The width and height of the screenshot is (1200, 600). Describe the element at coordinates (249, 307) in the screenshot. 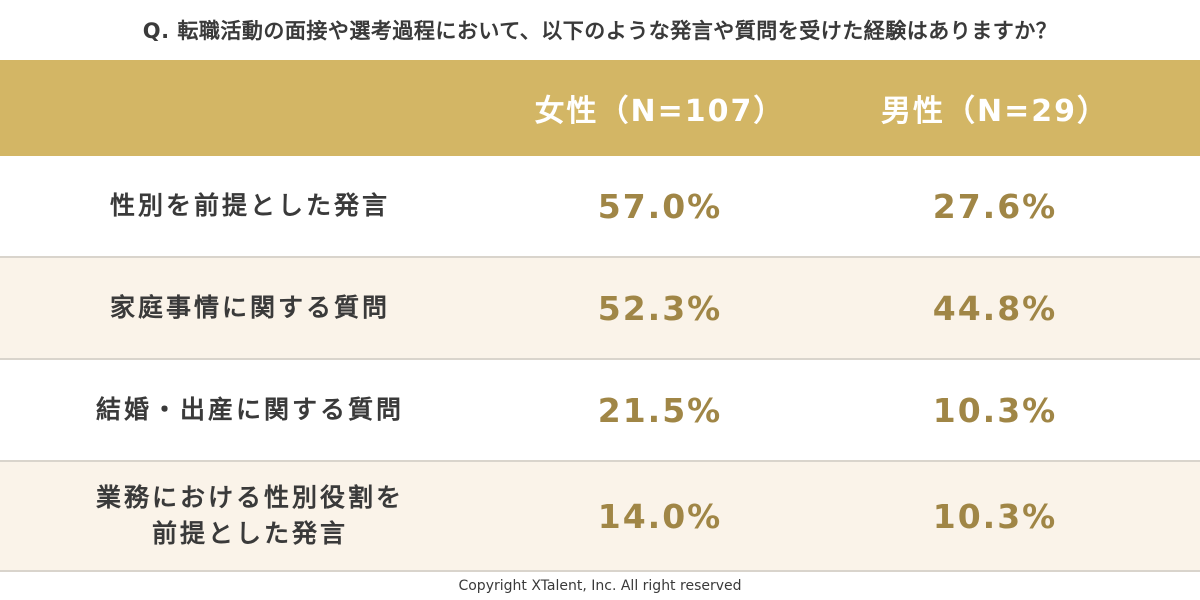

I see `row-label: 家庭事情に関する質問` at that location.